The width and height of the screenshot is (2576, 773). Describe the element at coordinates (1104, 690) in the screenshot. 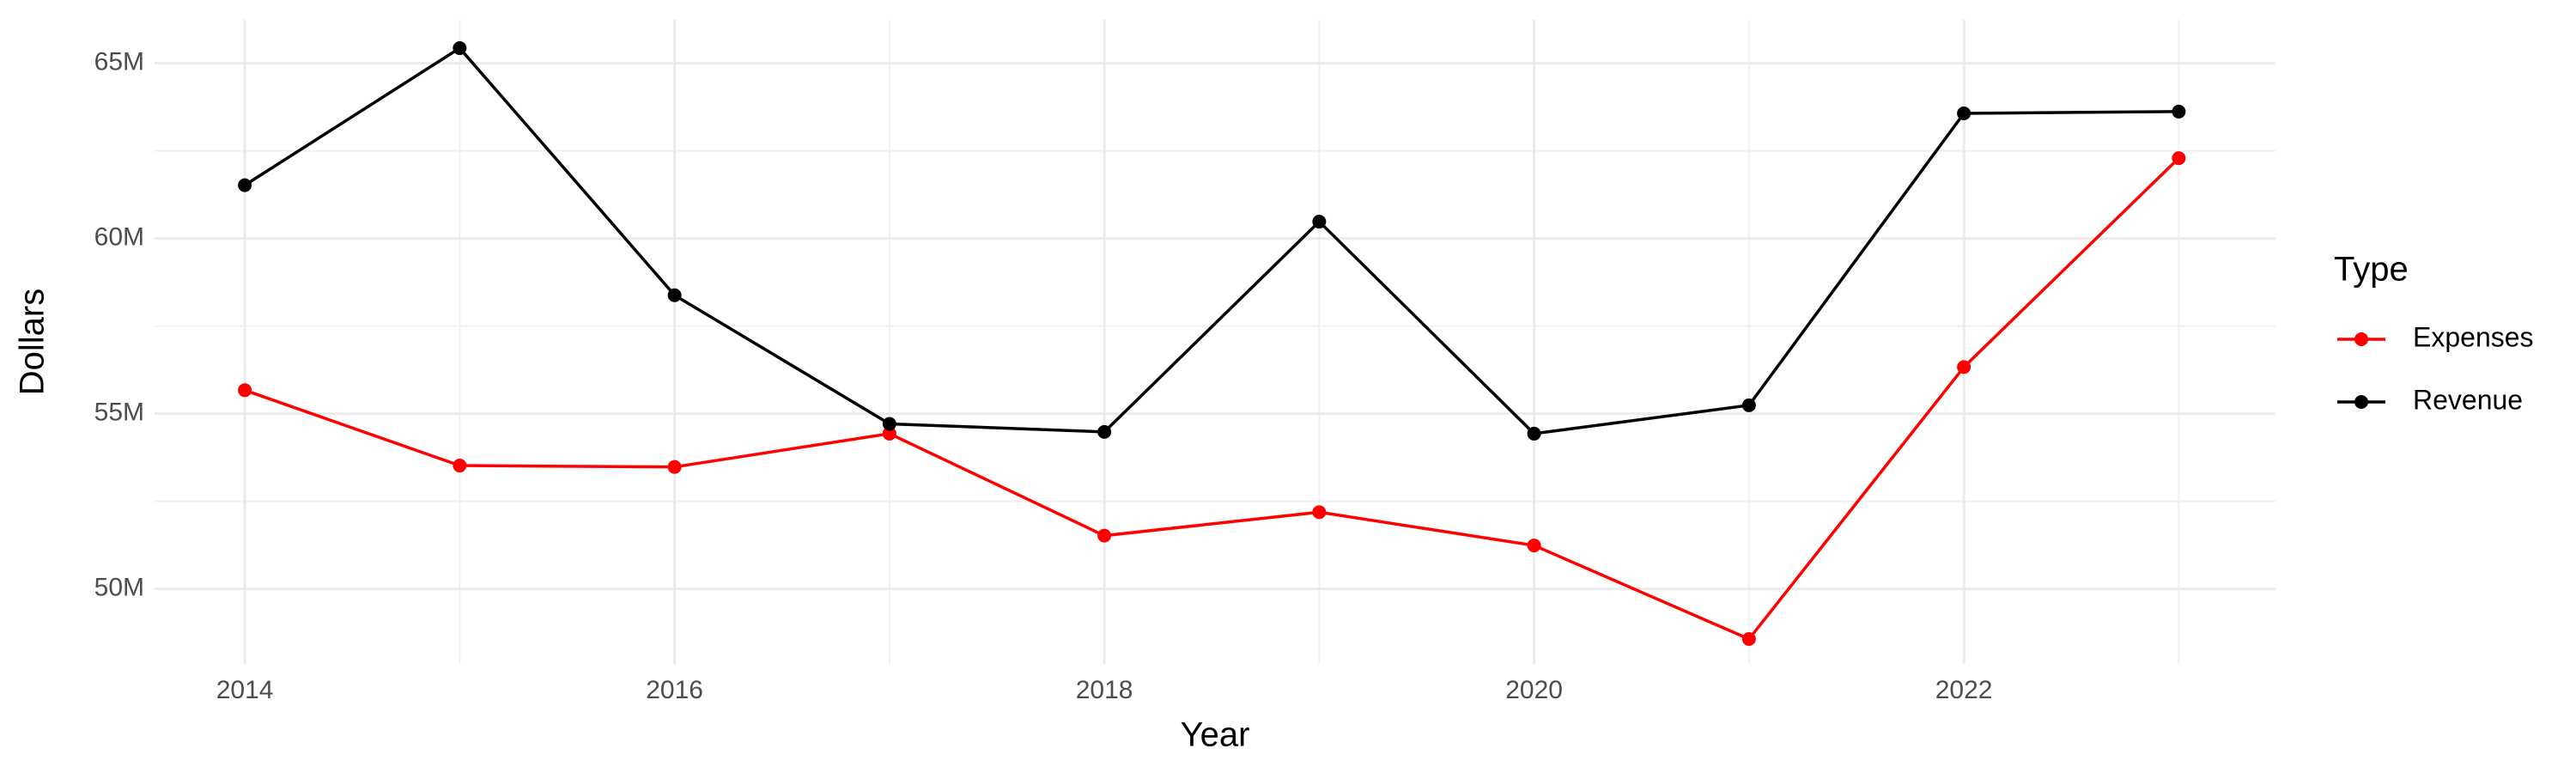

I see `x-tick-label: 2018` at that location.